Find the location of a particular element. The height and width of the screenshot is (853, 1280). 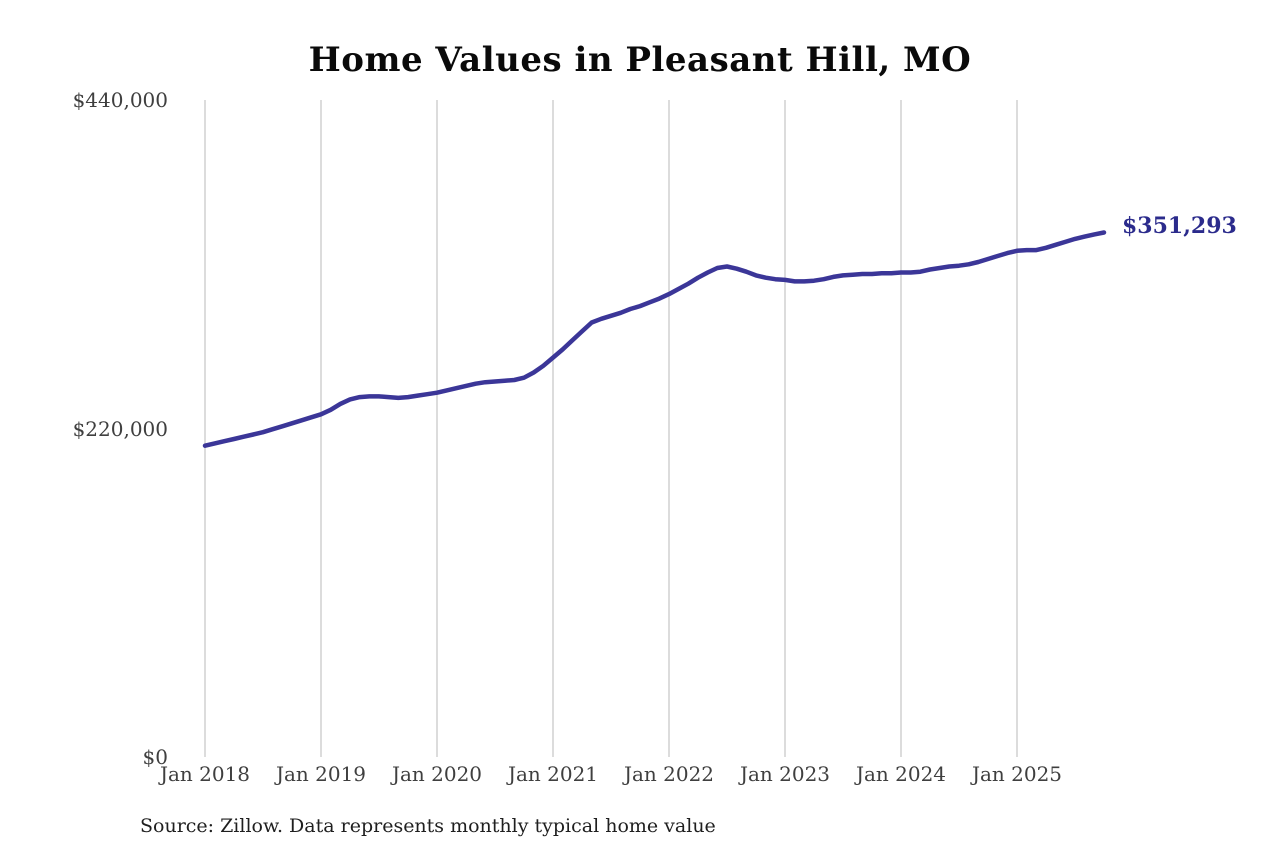

x-tick-label: Jan 2023 is located at coordinates (785, 774).